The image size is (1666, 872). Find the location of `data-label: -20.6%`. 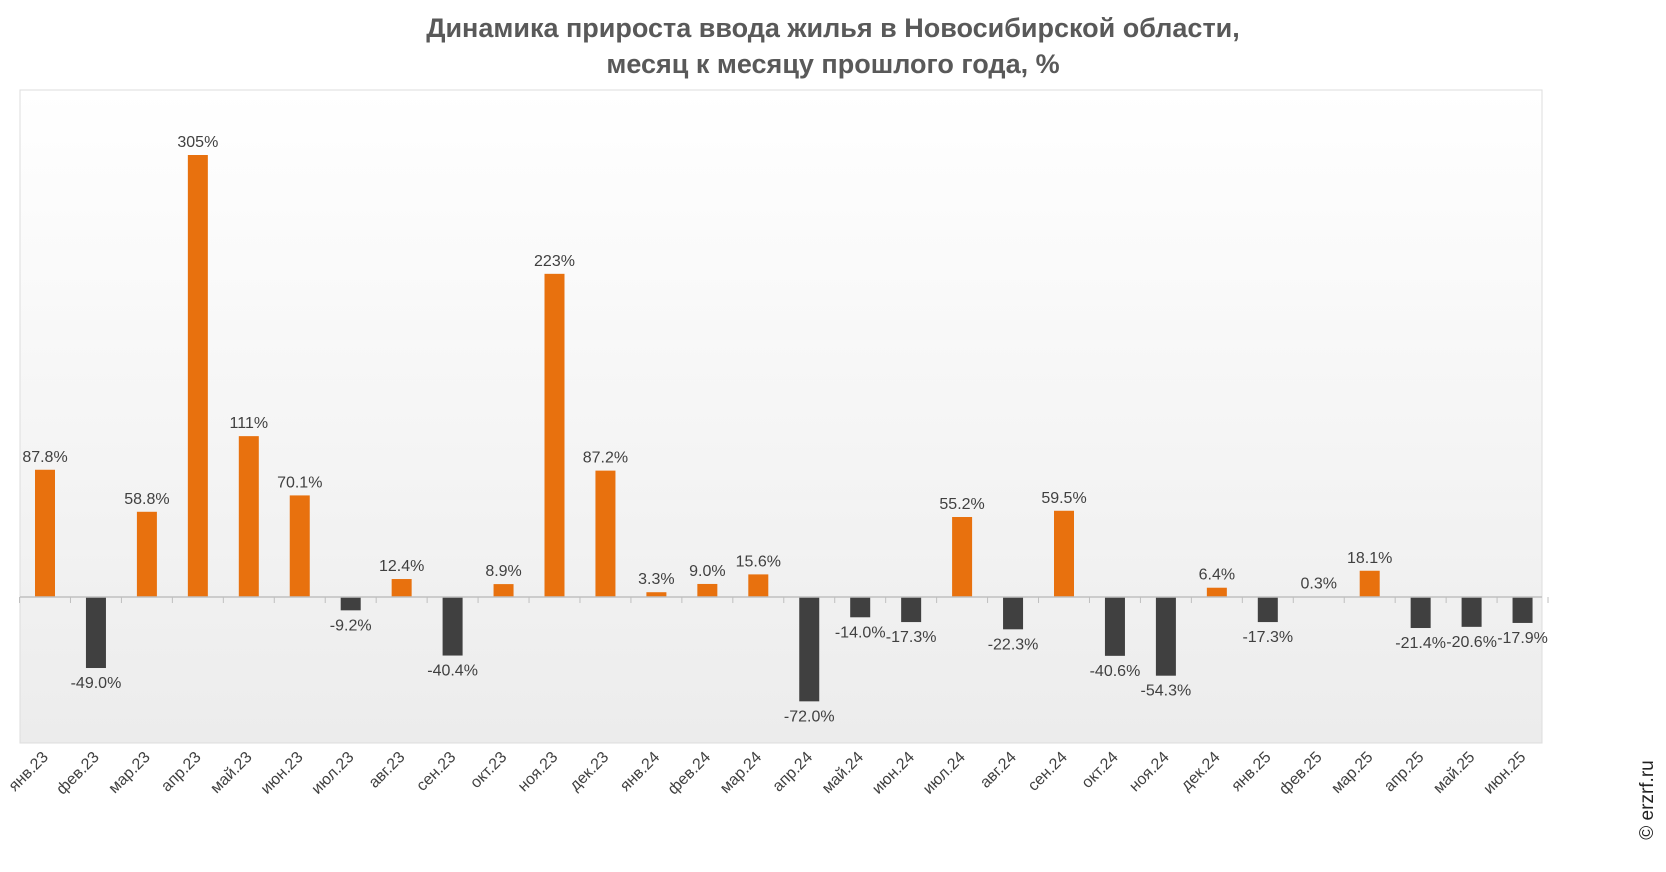

data-label: -20.6% is located at coordinates (1471, 642).